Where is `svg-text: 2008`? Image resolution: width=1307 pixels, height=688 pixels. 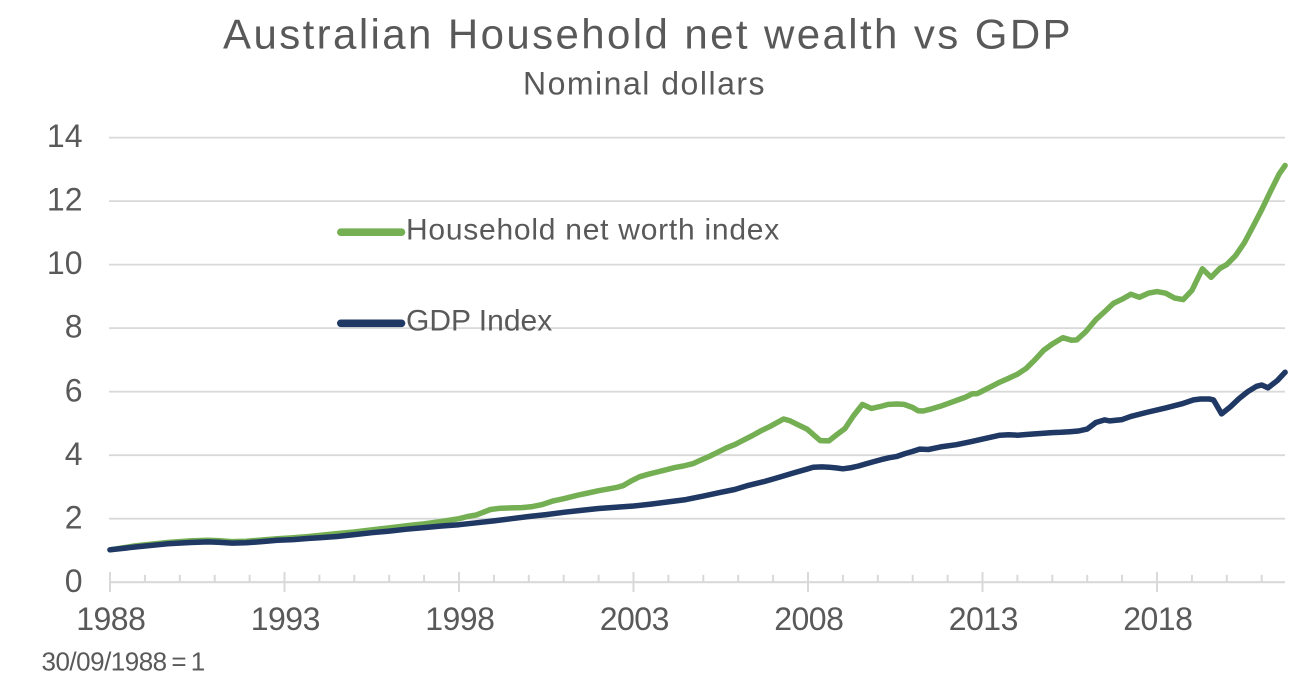 svg-text: 2008 is located at coordinates (808, 619).